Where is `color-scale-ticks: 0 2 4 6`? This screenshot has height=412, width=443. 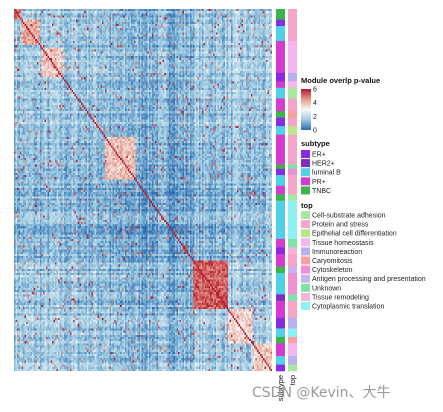 color-scale-ticks: 0 2 4 6 is located at coordinates (315, 111).